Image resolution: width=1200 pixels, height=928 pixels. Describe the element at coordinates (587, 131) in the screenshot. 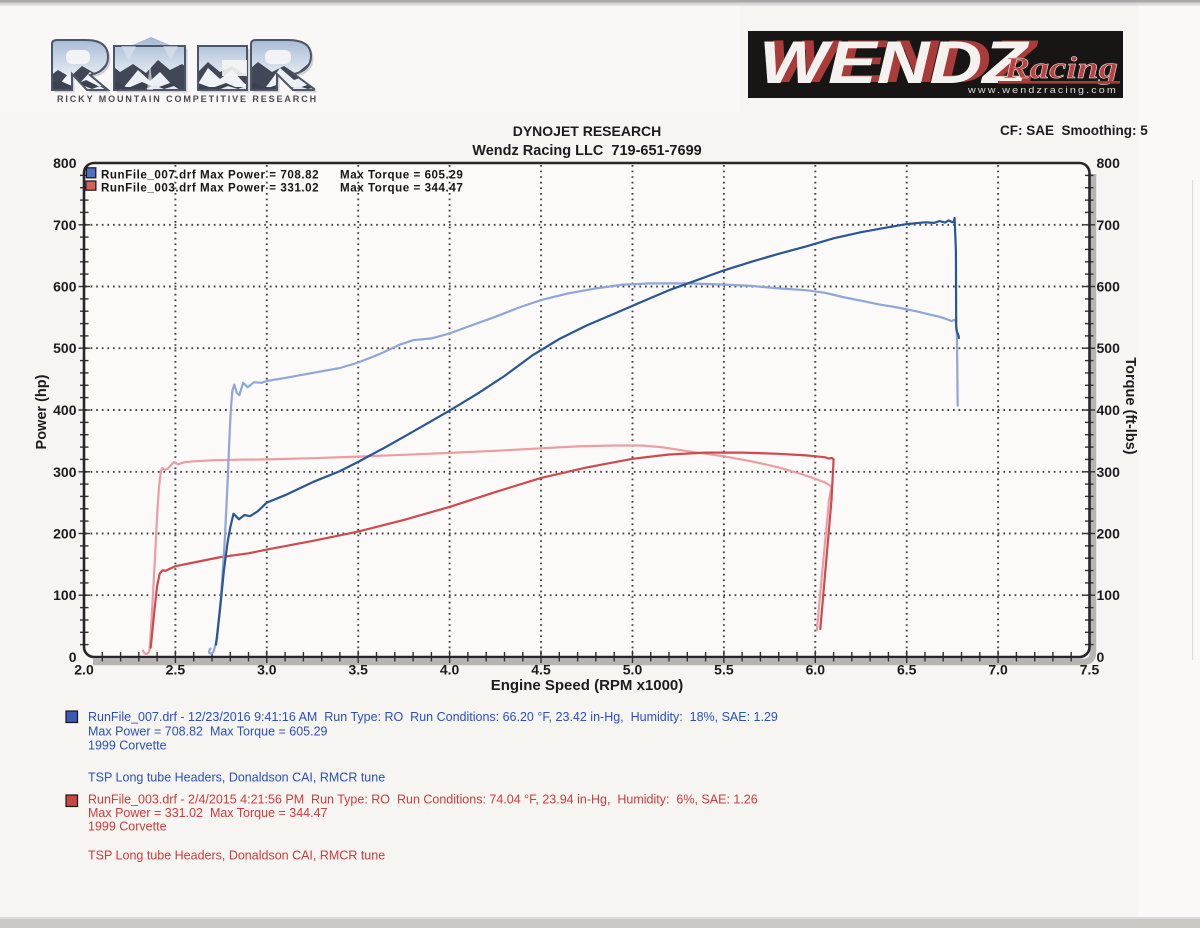

I see `svg-text: DYNOJET RESEARCH` at that location.